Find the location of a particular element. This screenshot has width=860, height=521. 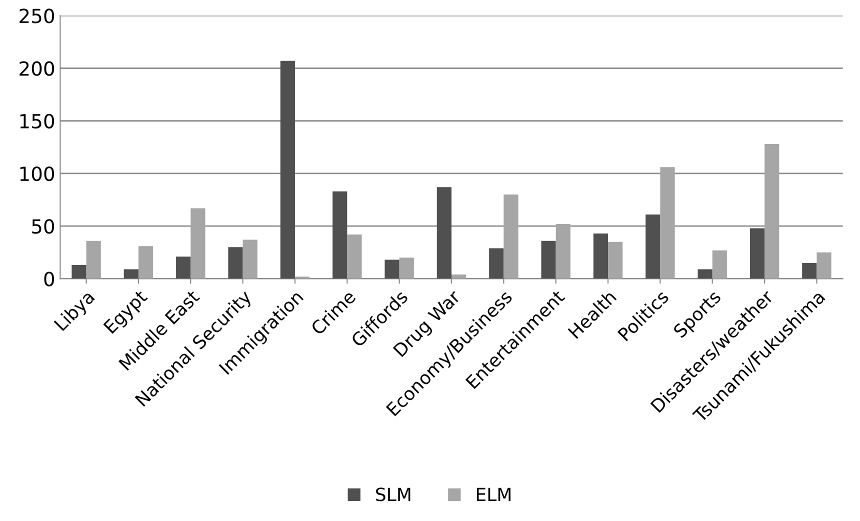

legend-label: ELM is located at coordinates (493, 494).